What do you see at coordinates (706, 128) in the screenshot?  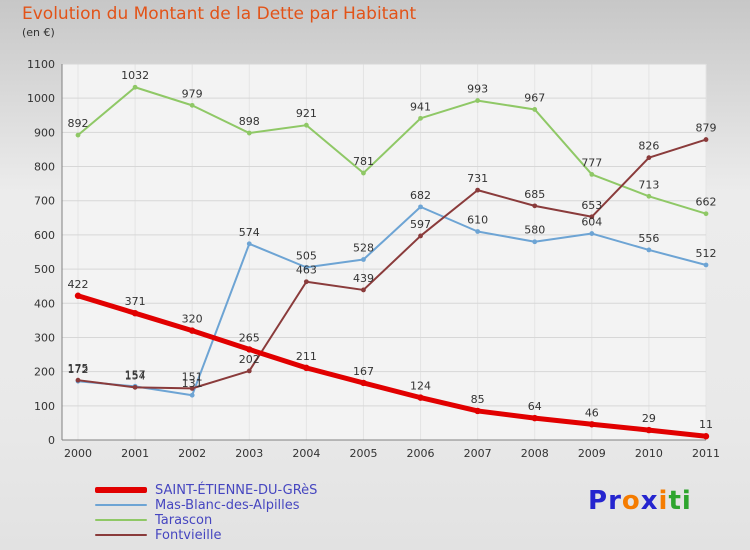 I see `value-label: 879` at bounding box center [706, 128].